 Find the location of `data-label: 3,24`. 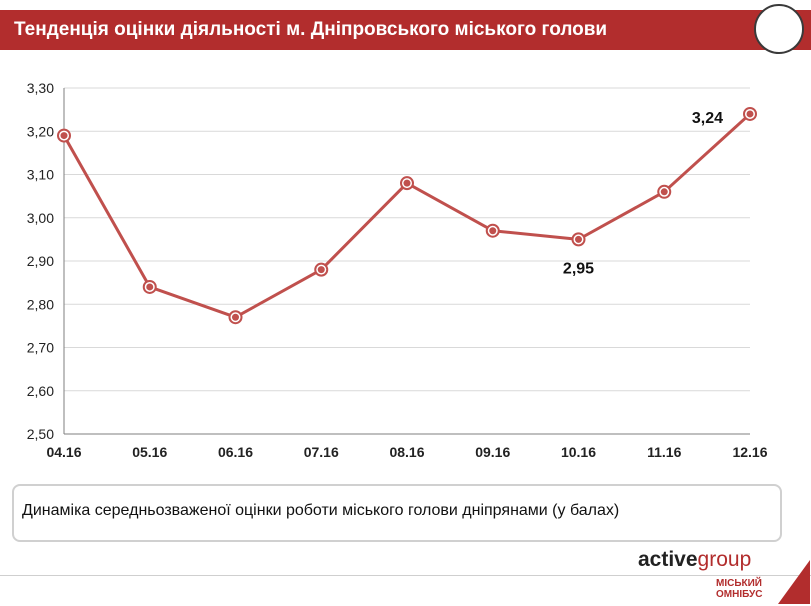

data-label: 3,24 is located at coordinates (707, 118).